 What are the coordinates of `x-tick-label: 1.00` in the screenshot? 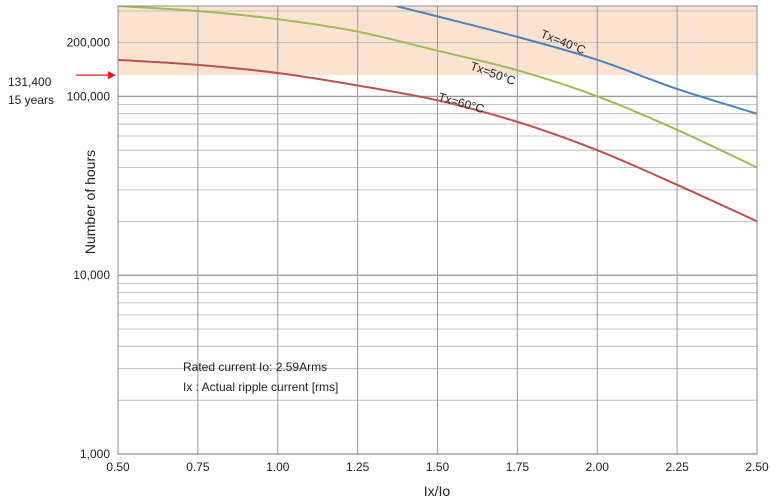 It's located at (278, 467).